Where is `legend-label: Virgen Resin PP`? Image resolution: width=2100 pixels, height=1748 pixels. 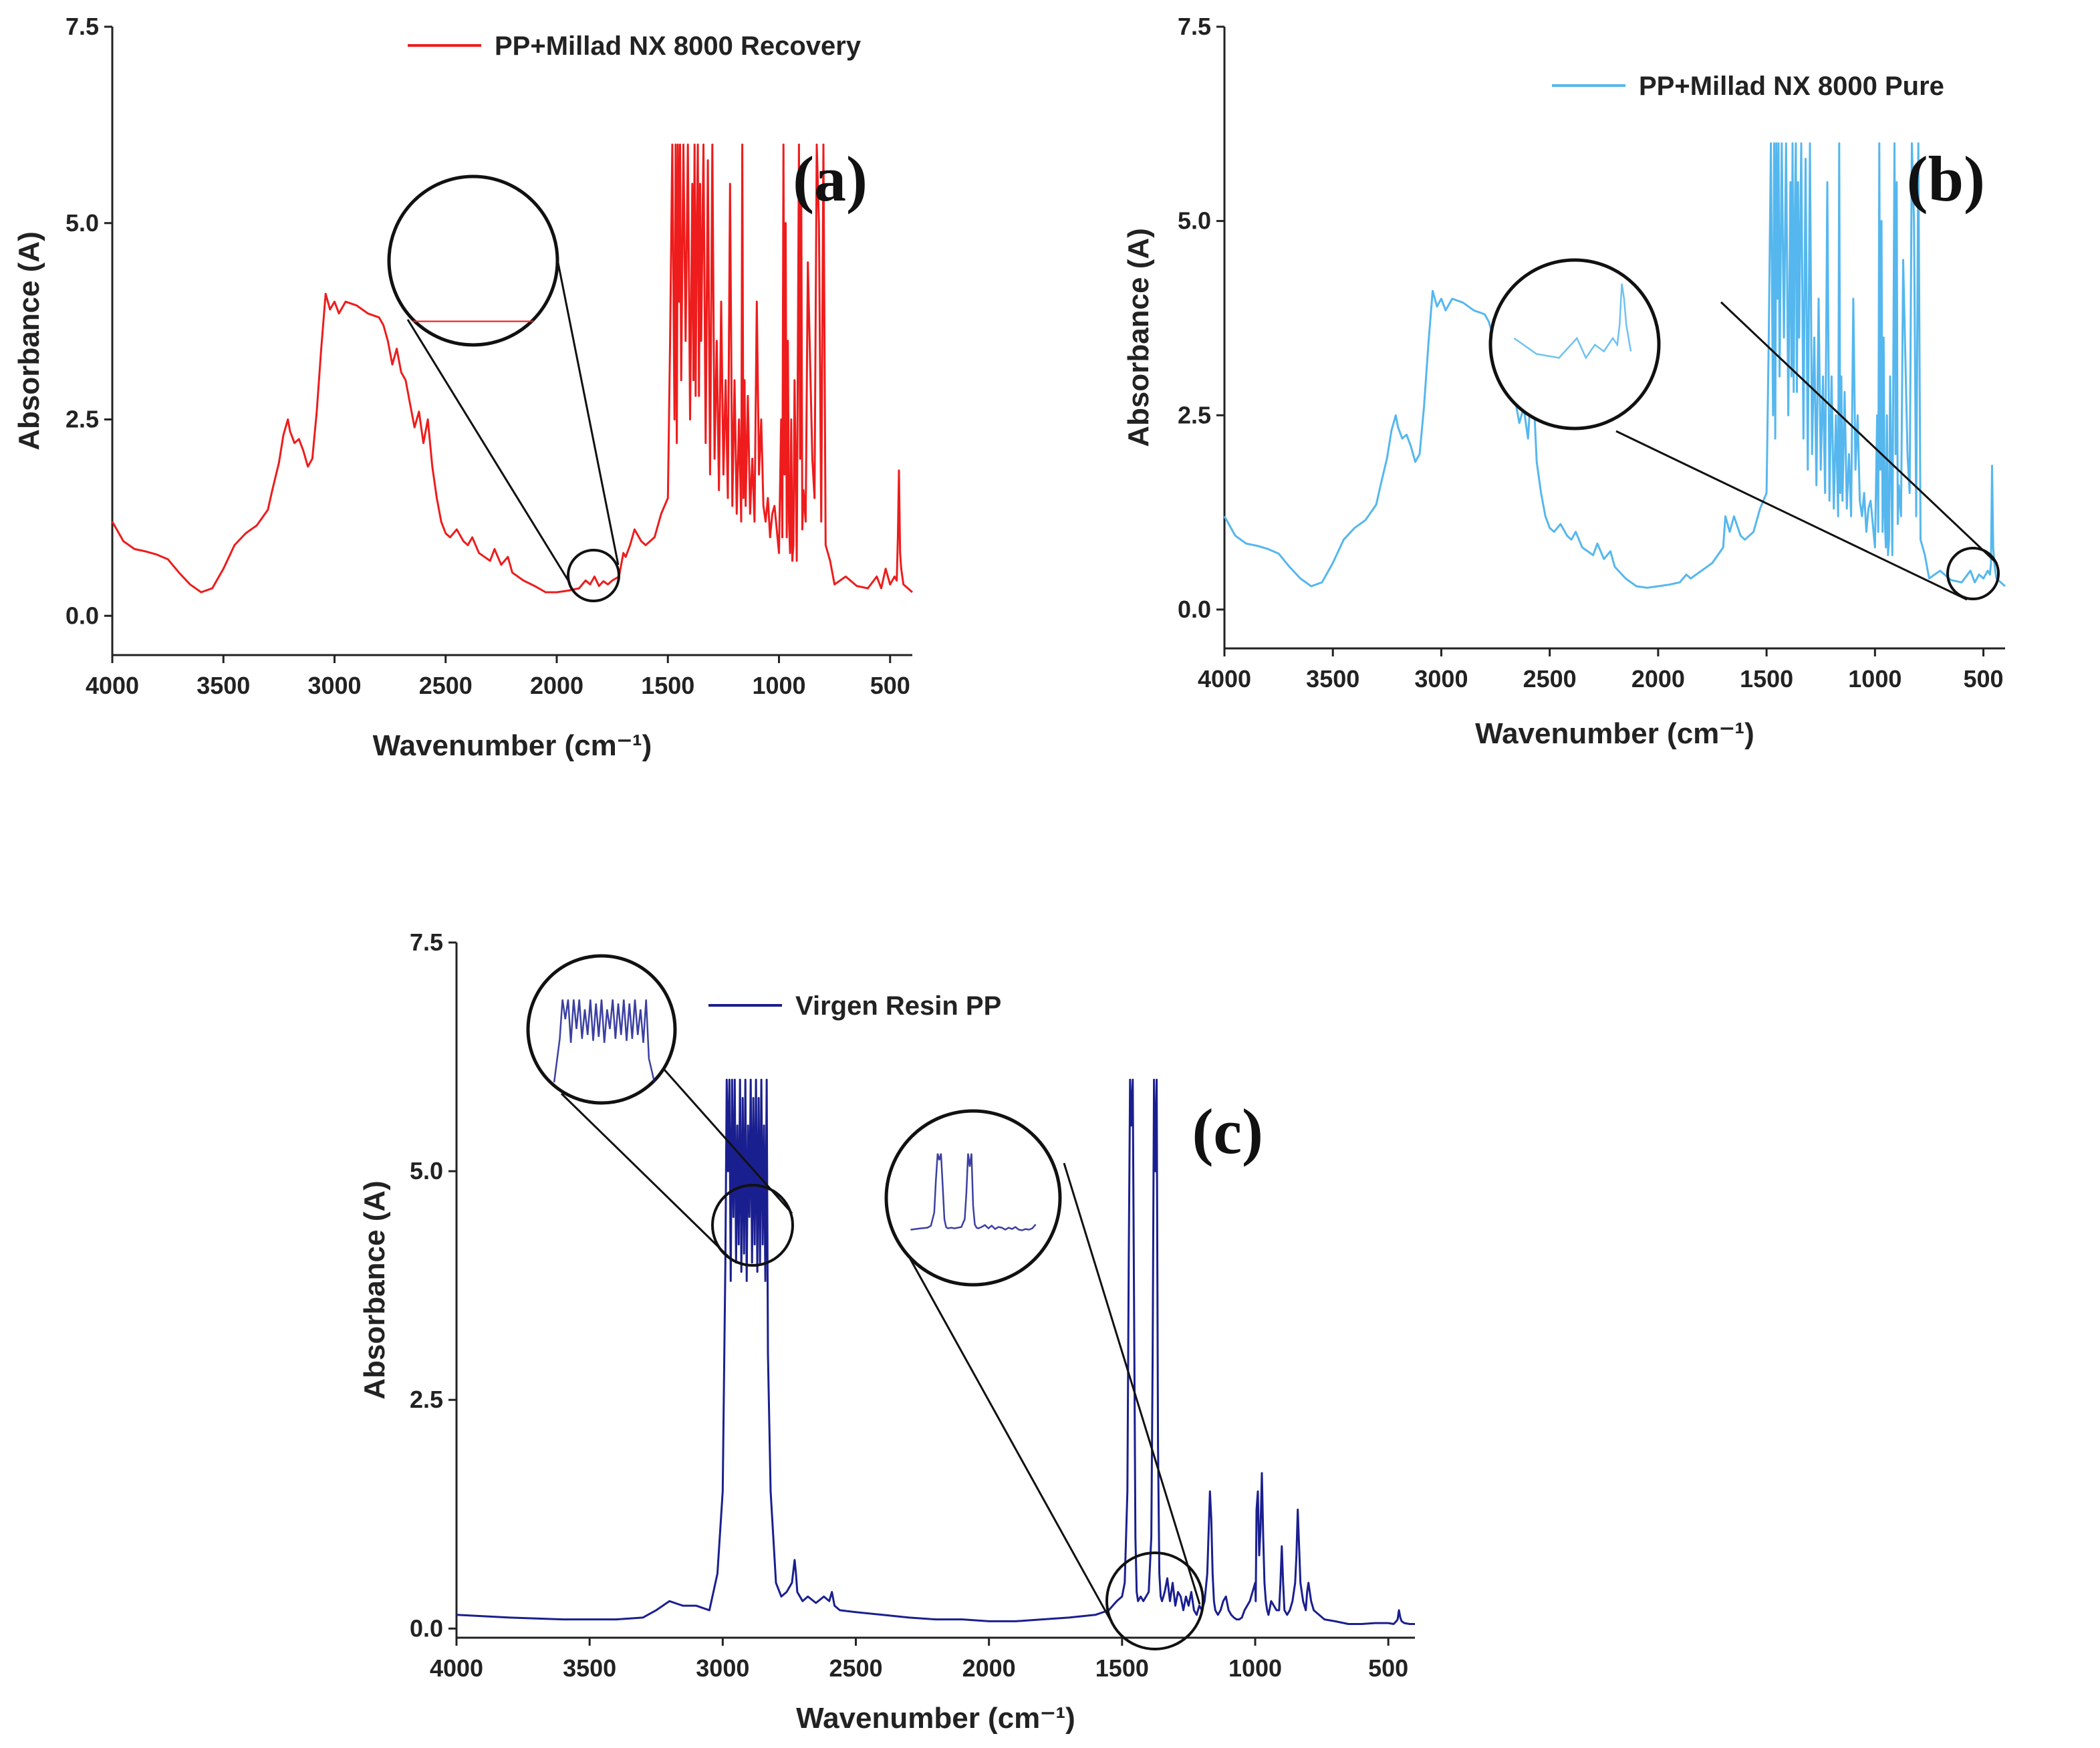
legend-label: Virgen Resin PP is located at coordinates (898, 1006).